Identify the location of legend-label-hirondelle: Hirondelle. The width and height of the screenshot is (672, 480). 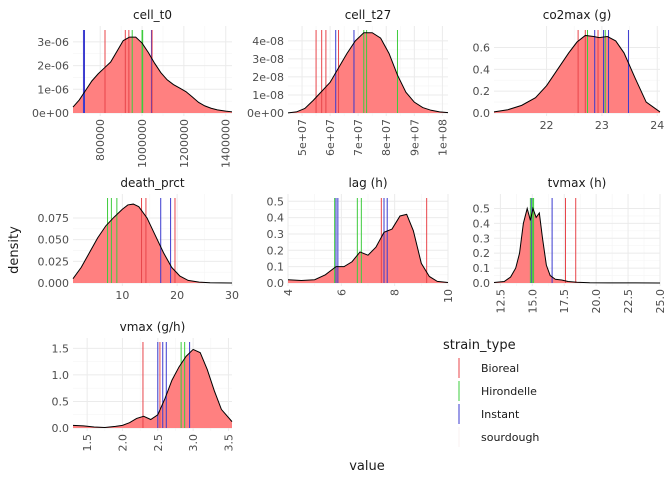
(509, 391).